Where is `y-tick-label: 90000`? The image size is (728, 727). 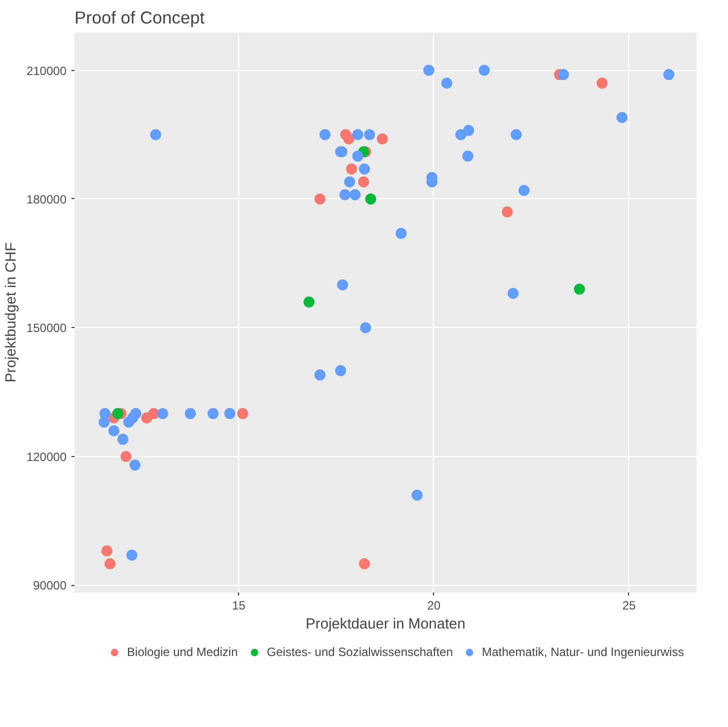 y-tick-label: 90000 is located at coordinates (50, 585).